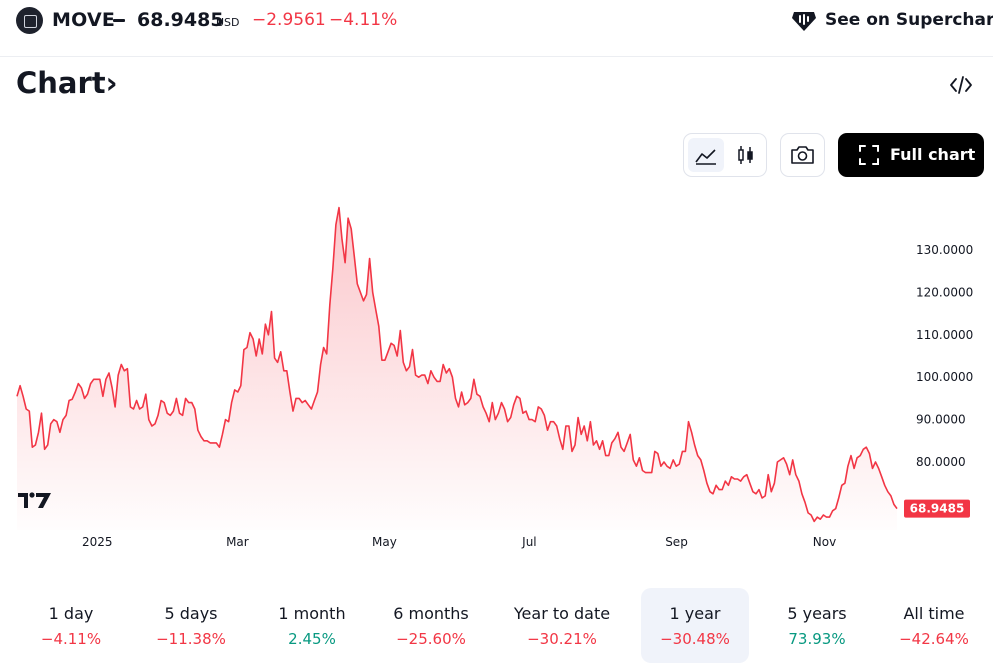 The height and width of the screenshot is (663, 993). Describe the element at coordinates (71, 639) in the screenshot. I see `period-change: −4.11%` at that location.